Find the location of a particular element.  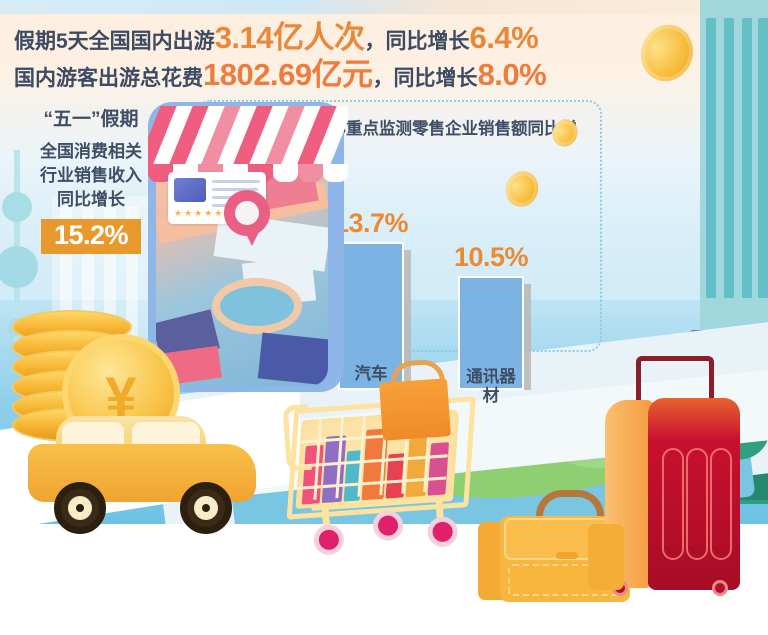

headline-2-growth: 8.0% is located at coordinates (512, 74).